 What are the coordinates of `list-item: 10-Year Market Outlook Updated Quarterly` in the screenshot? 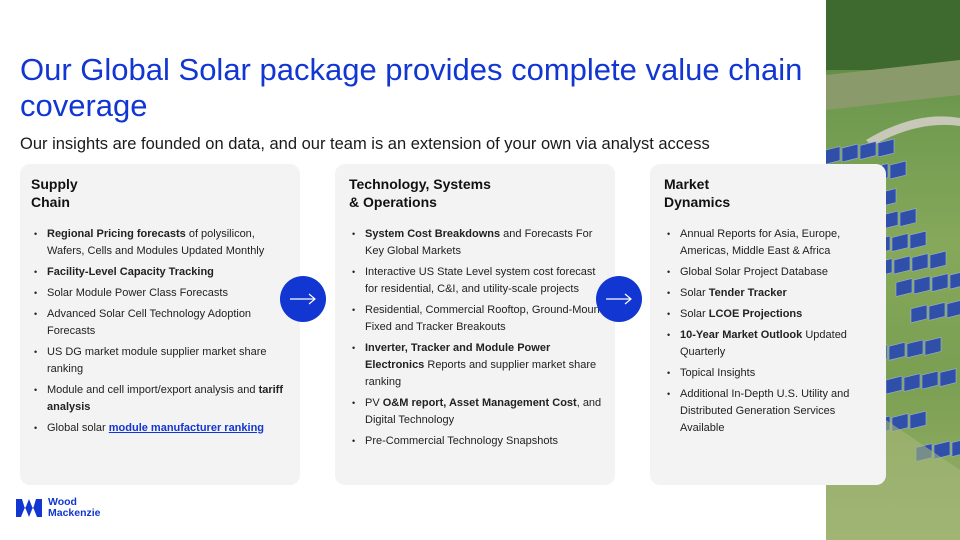 It's located at (771, 344).